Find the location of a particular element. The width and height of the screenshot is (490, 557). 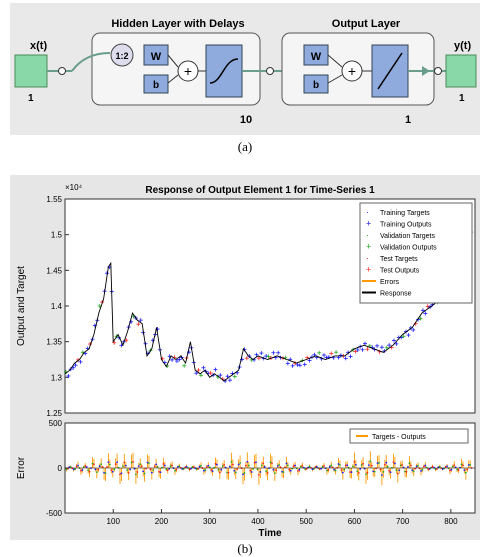

output-dim: 1 is located at coordinates (462, 98).